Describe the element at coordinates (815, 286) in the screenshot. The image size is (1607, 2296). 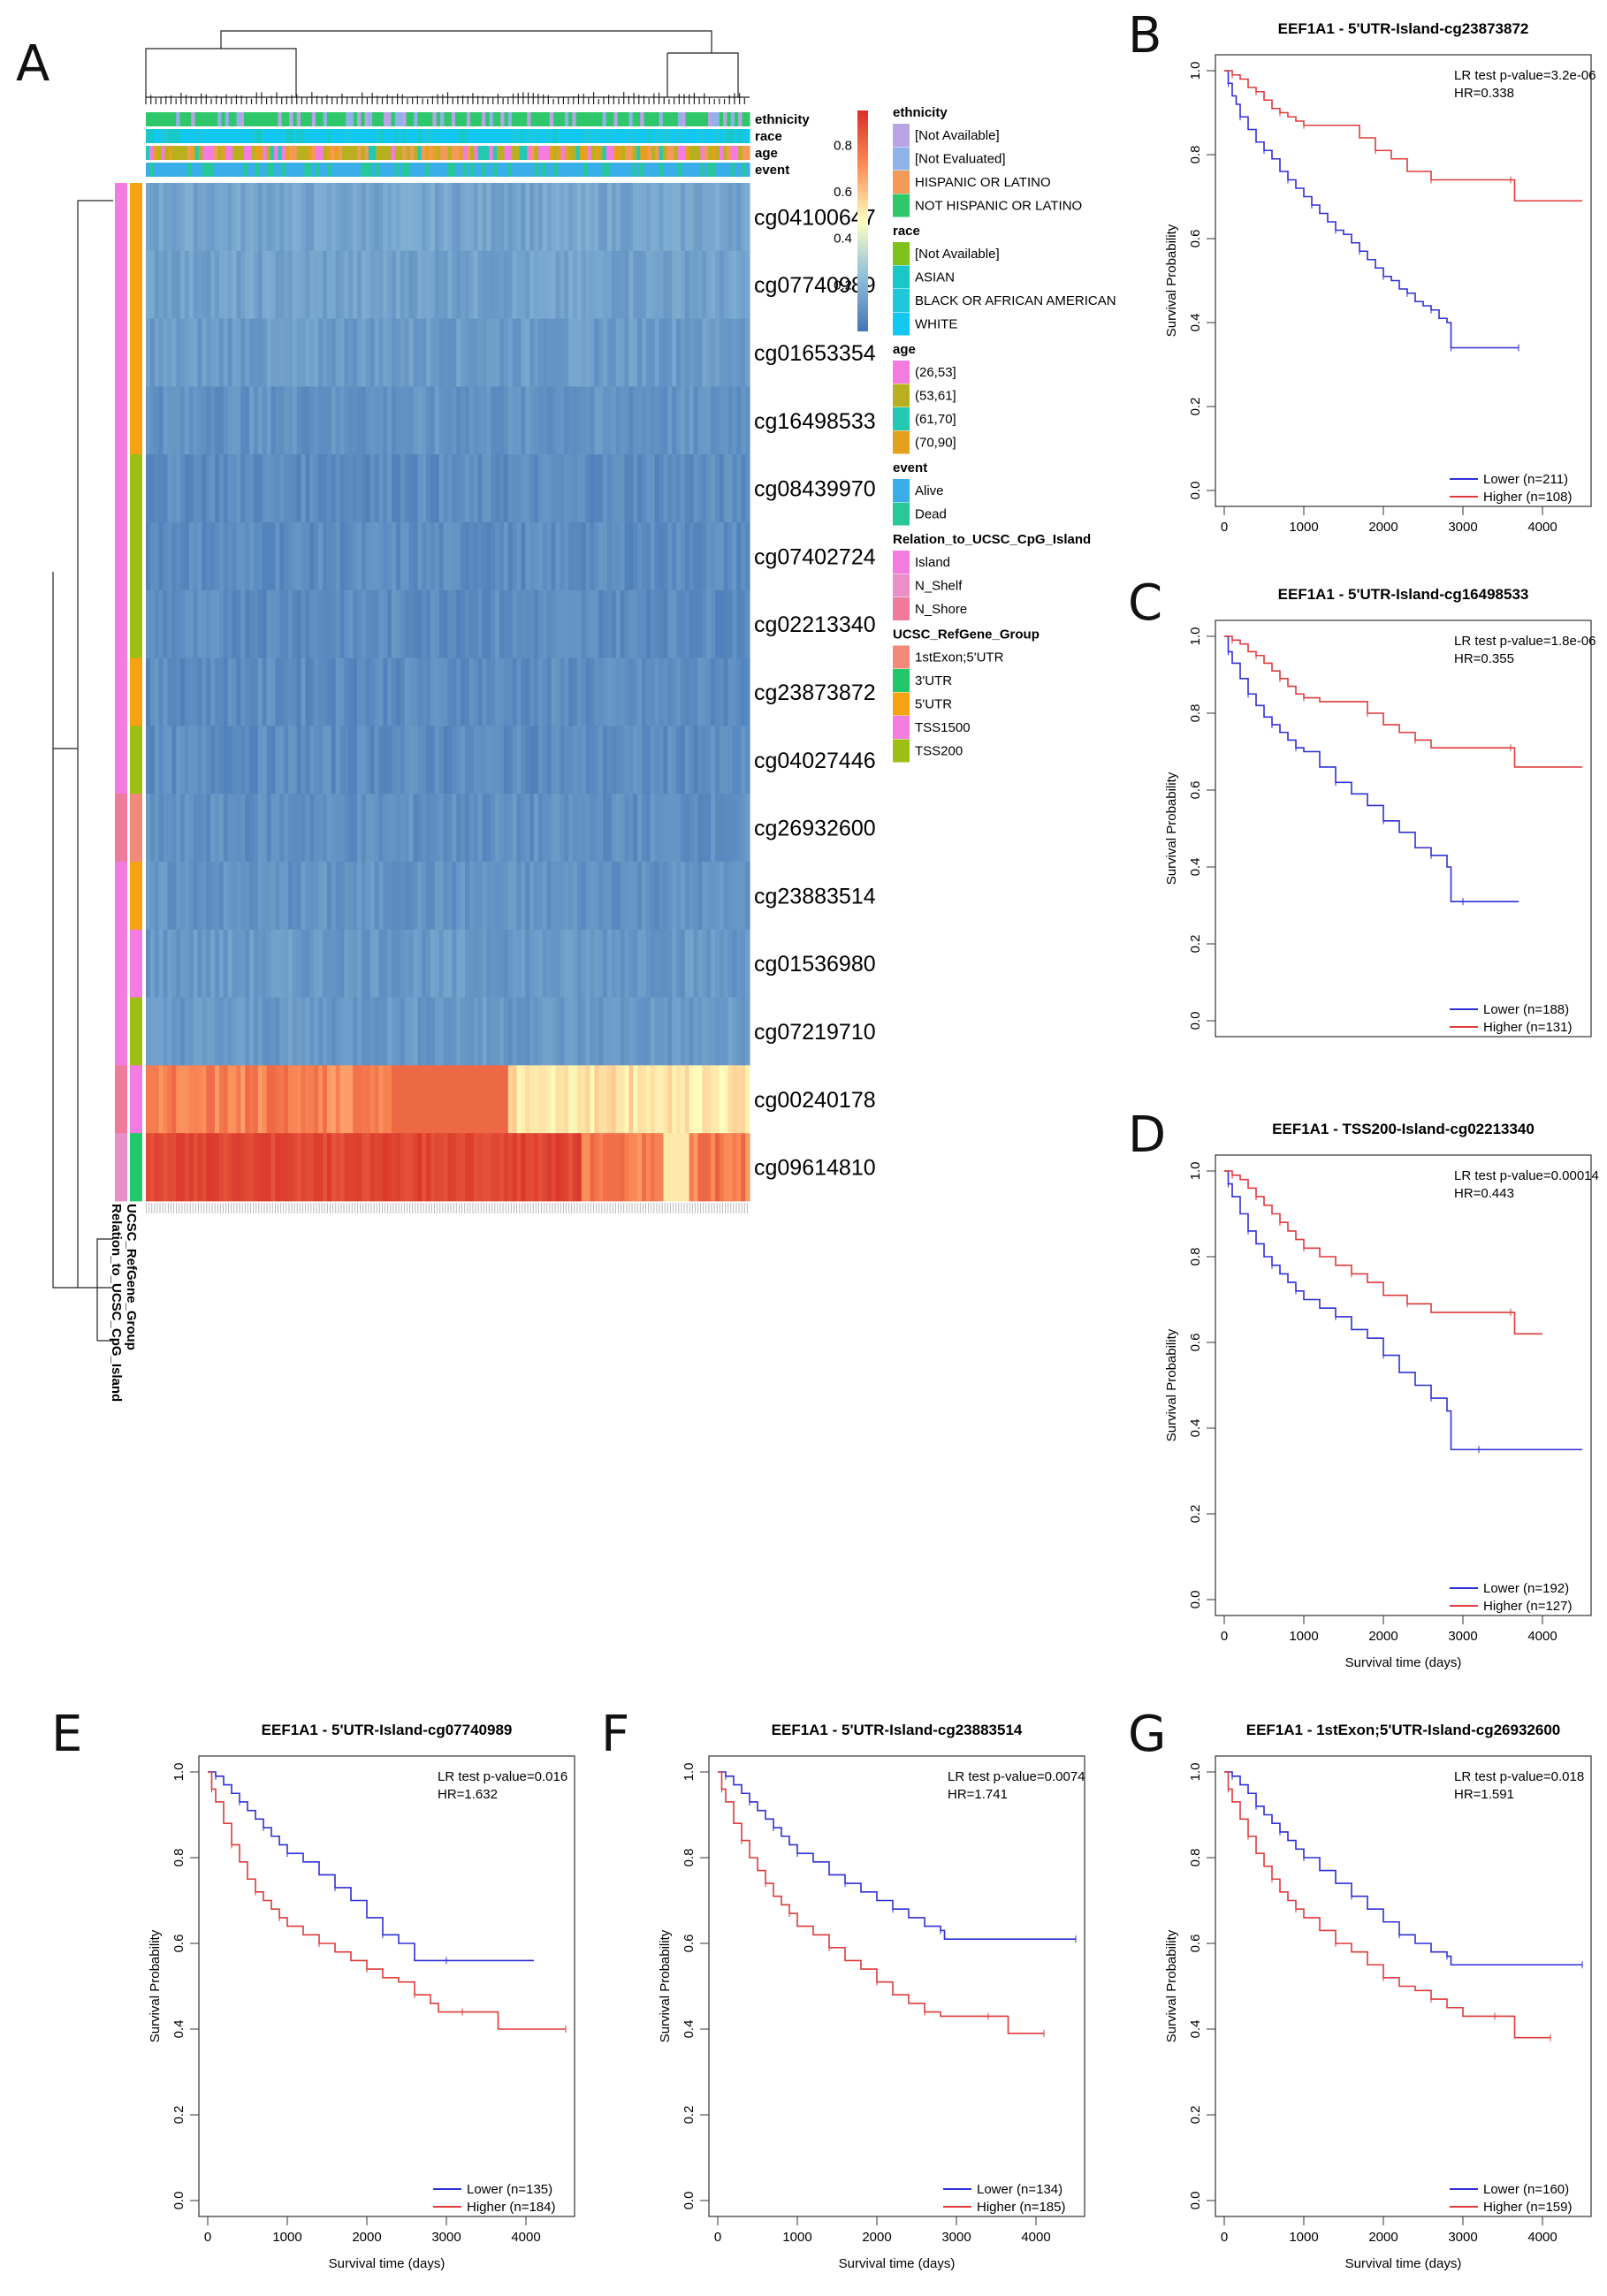
I see `cpg-site-label: cg07740989` at that location.